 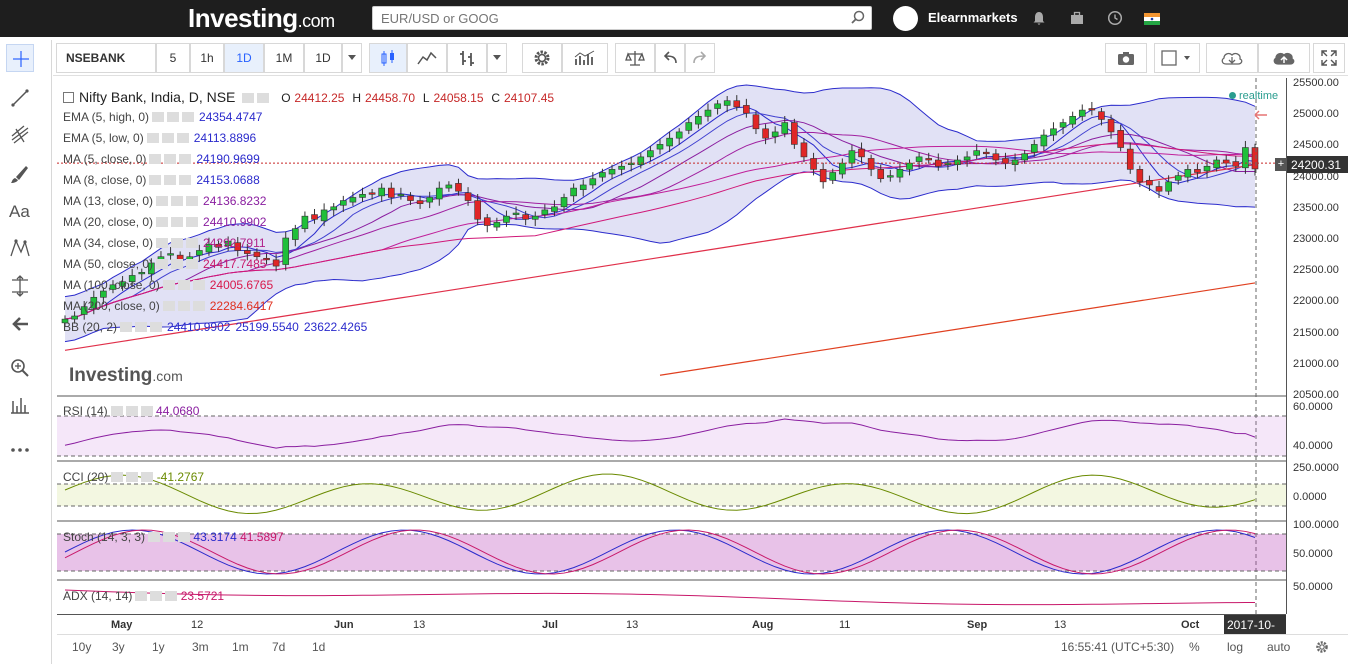 I want to click on search-input, so click(x=622, y=18).